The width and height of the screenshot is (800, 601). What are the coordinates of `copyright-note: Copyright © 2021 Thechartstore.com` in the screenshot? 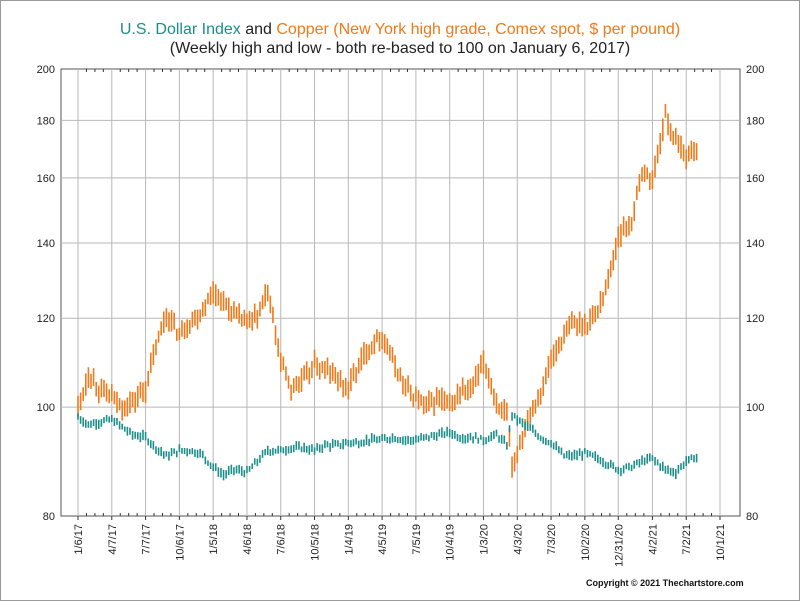 It's located at (665, 583).